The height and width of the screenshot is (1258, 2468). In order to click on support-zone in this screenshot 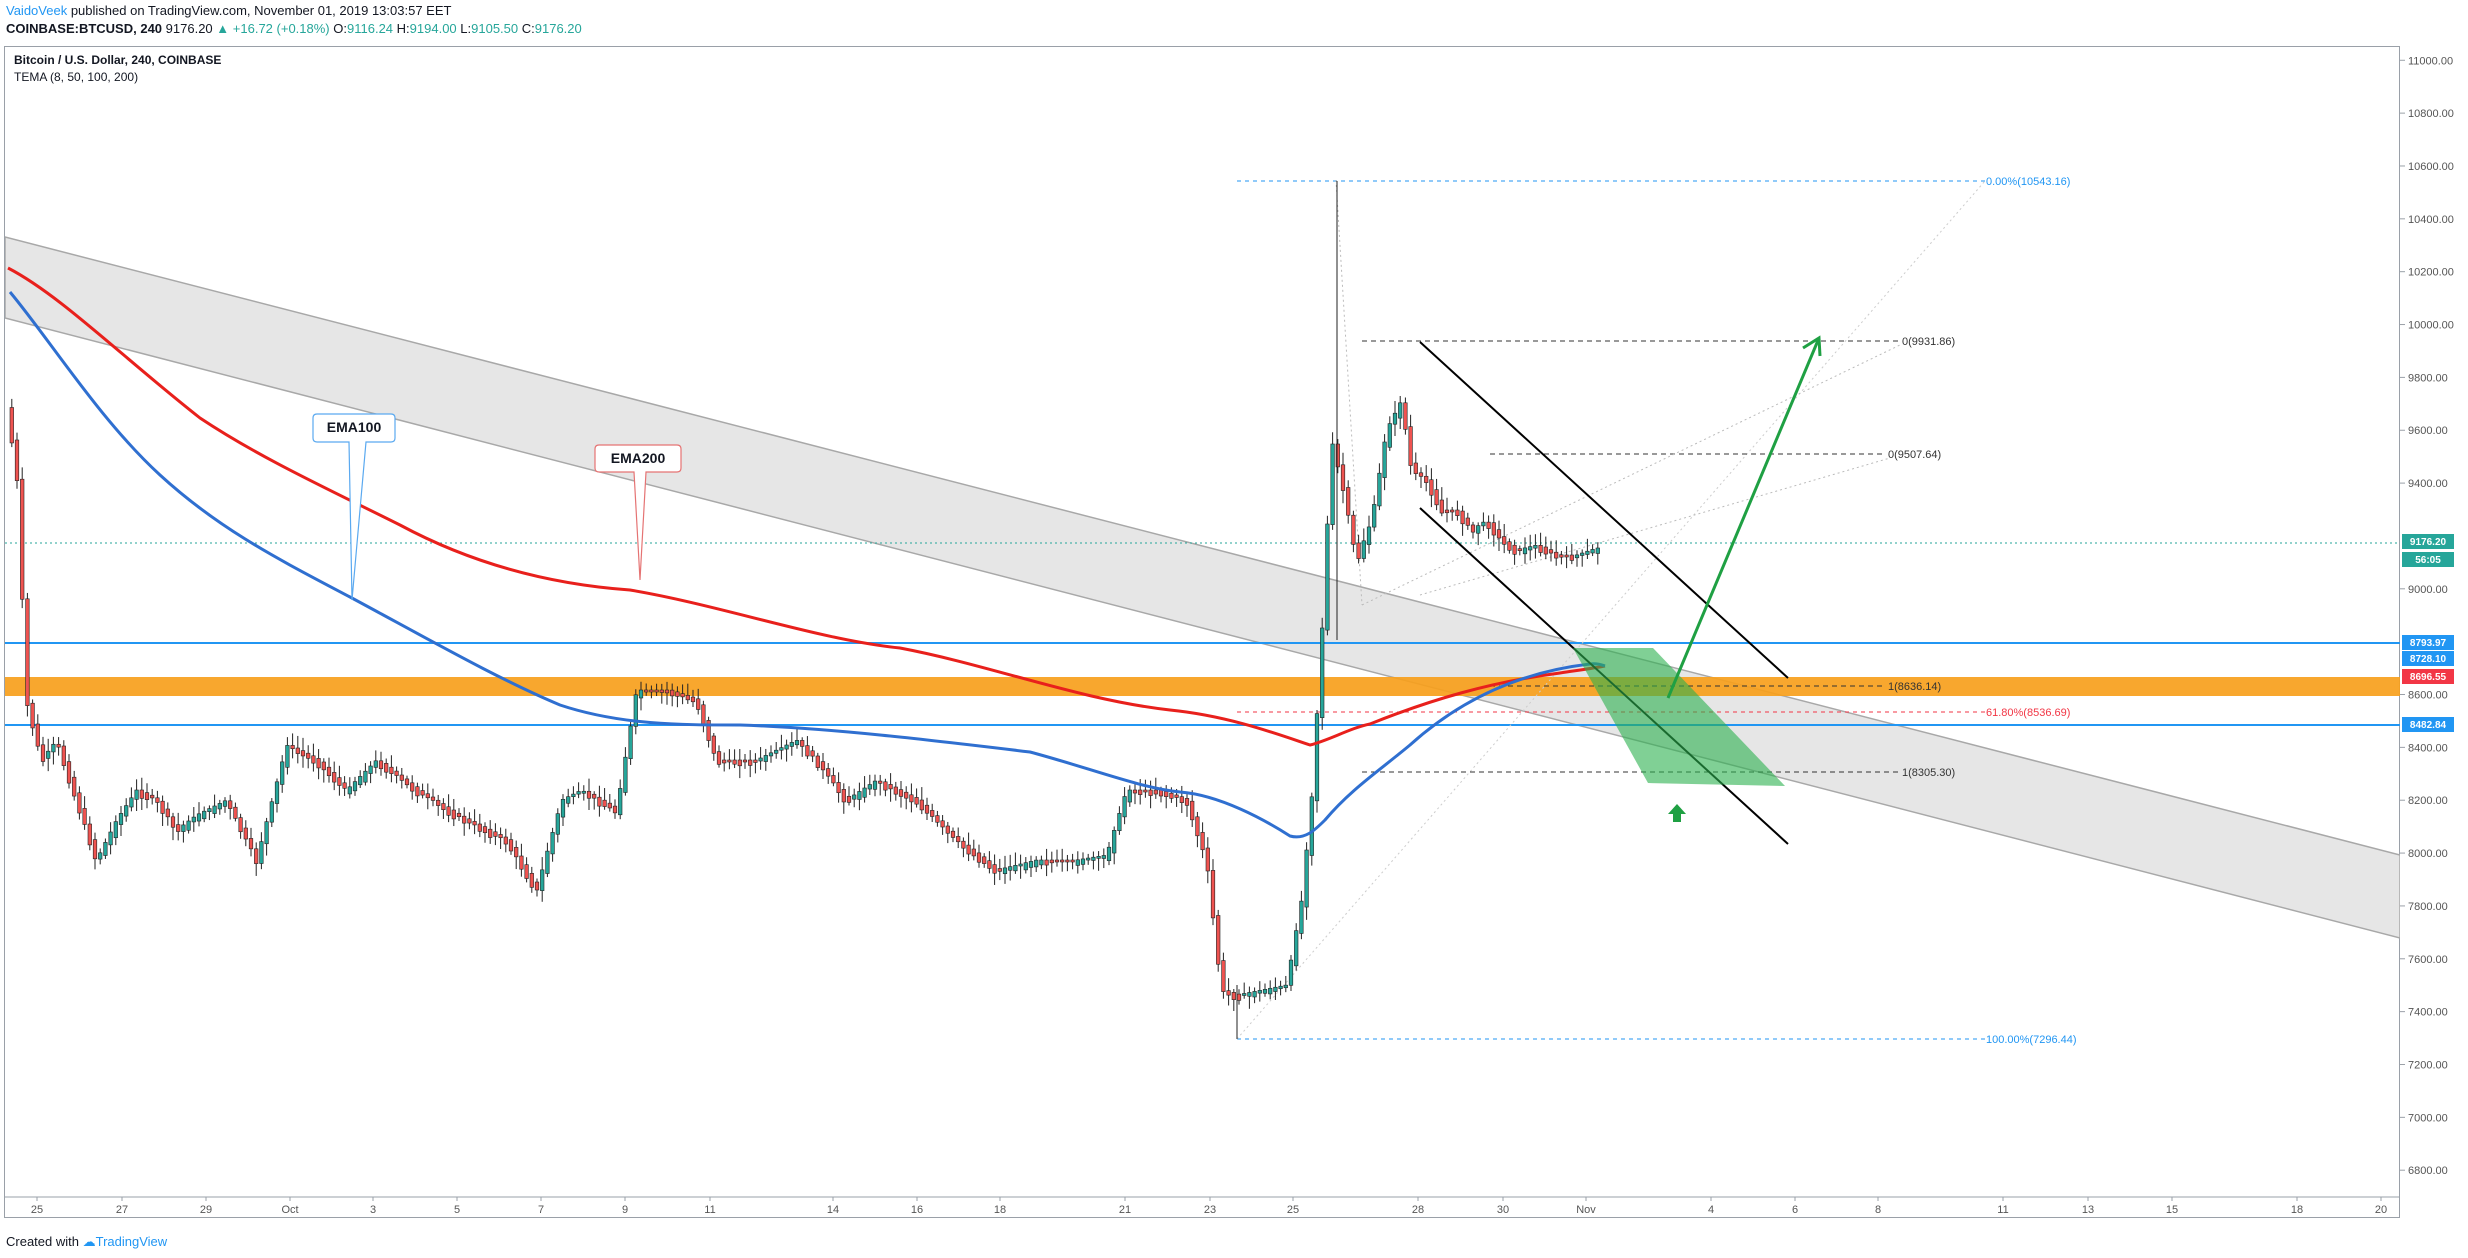, I will do `click(1202, 686)`.